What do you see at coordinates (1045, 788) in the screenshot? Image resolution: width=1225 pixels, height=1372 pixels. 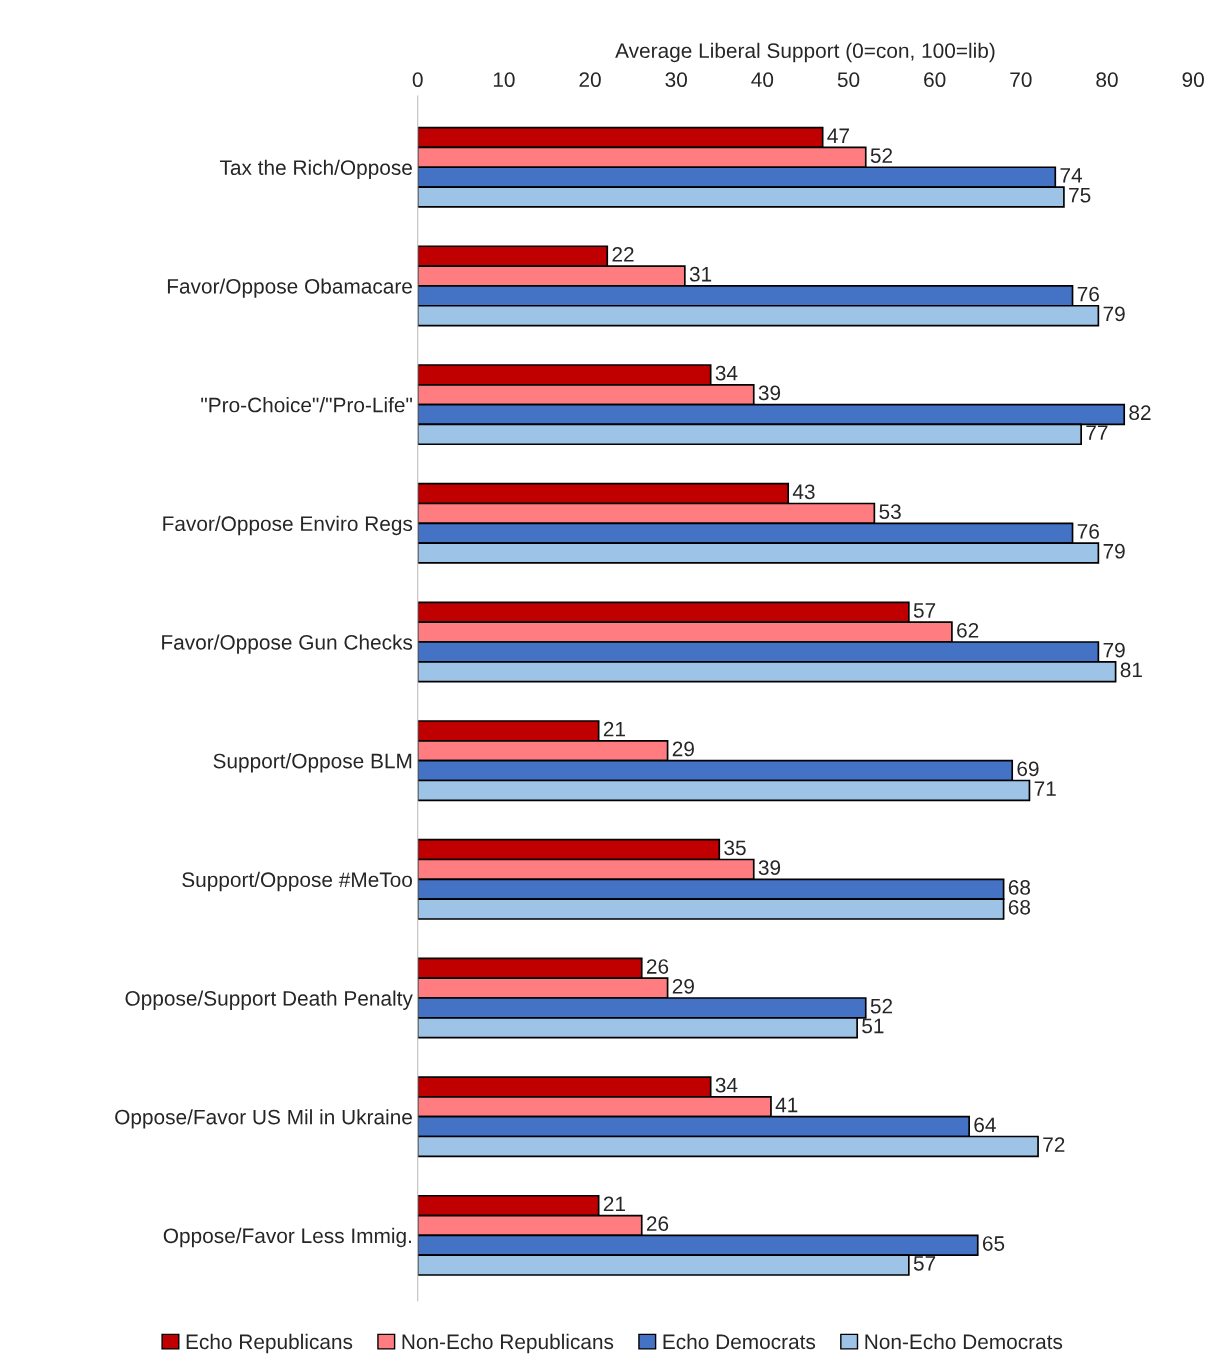 I see `data-label: 71` at bounding box center [1045, 788].